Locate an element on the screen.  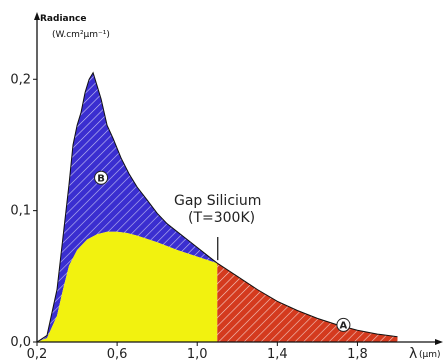
x-axis-label: λ is located at coordinates (413, 353).